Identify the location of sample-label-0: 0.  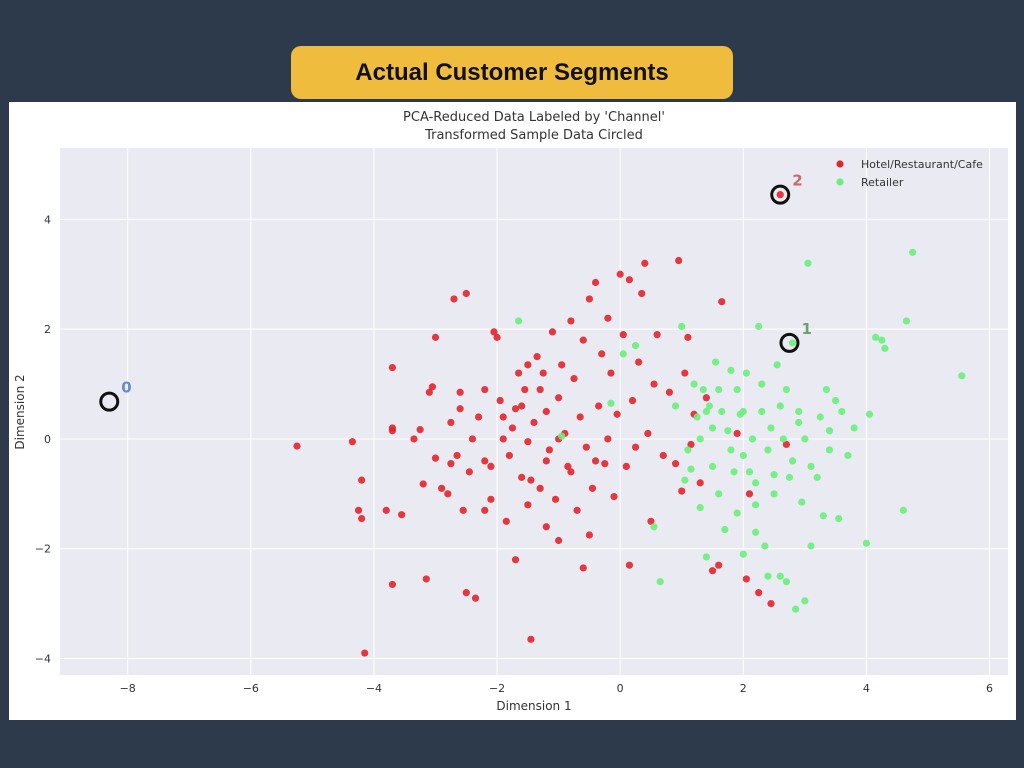
(126, 388).